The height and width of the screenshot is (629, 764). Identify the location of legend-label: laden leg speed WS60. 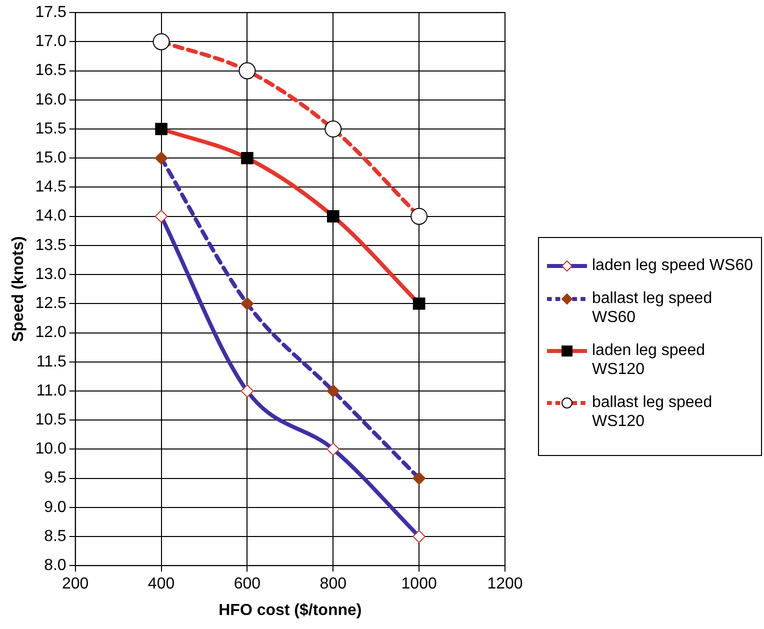
(672, 265).